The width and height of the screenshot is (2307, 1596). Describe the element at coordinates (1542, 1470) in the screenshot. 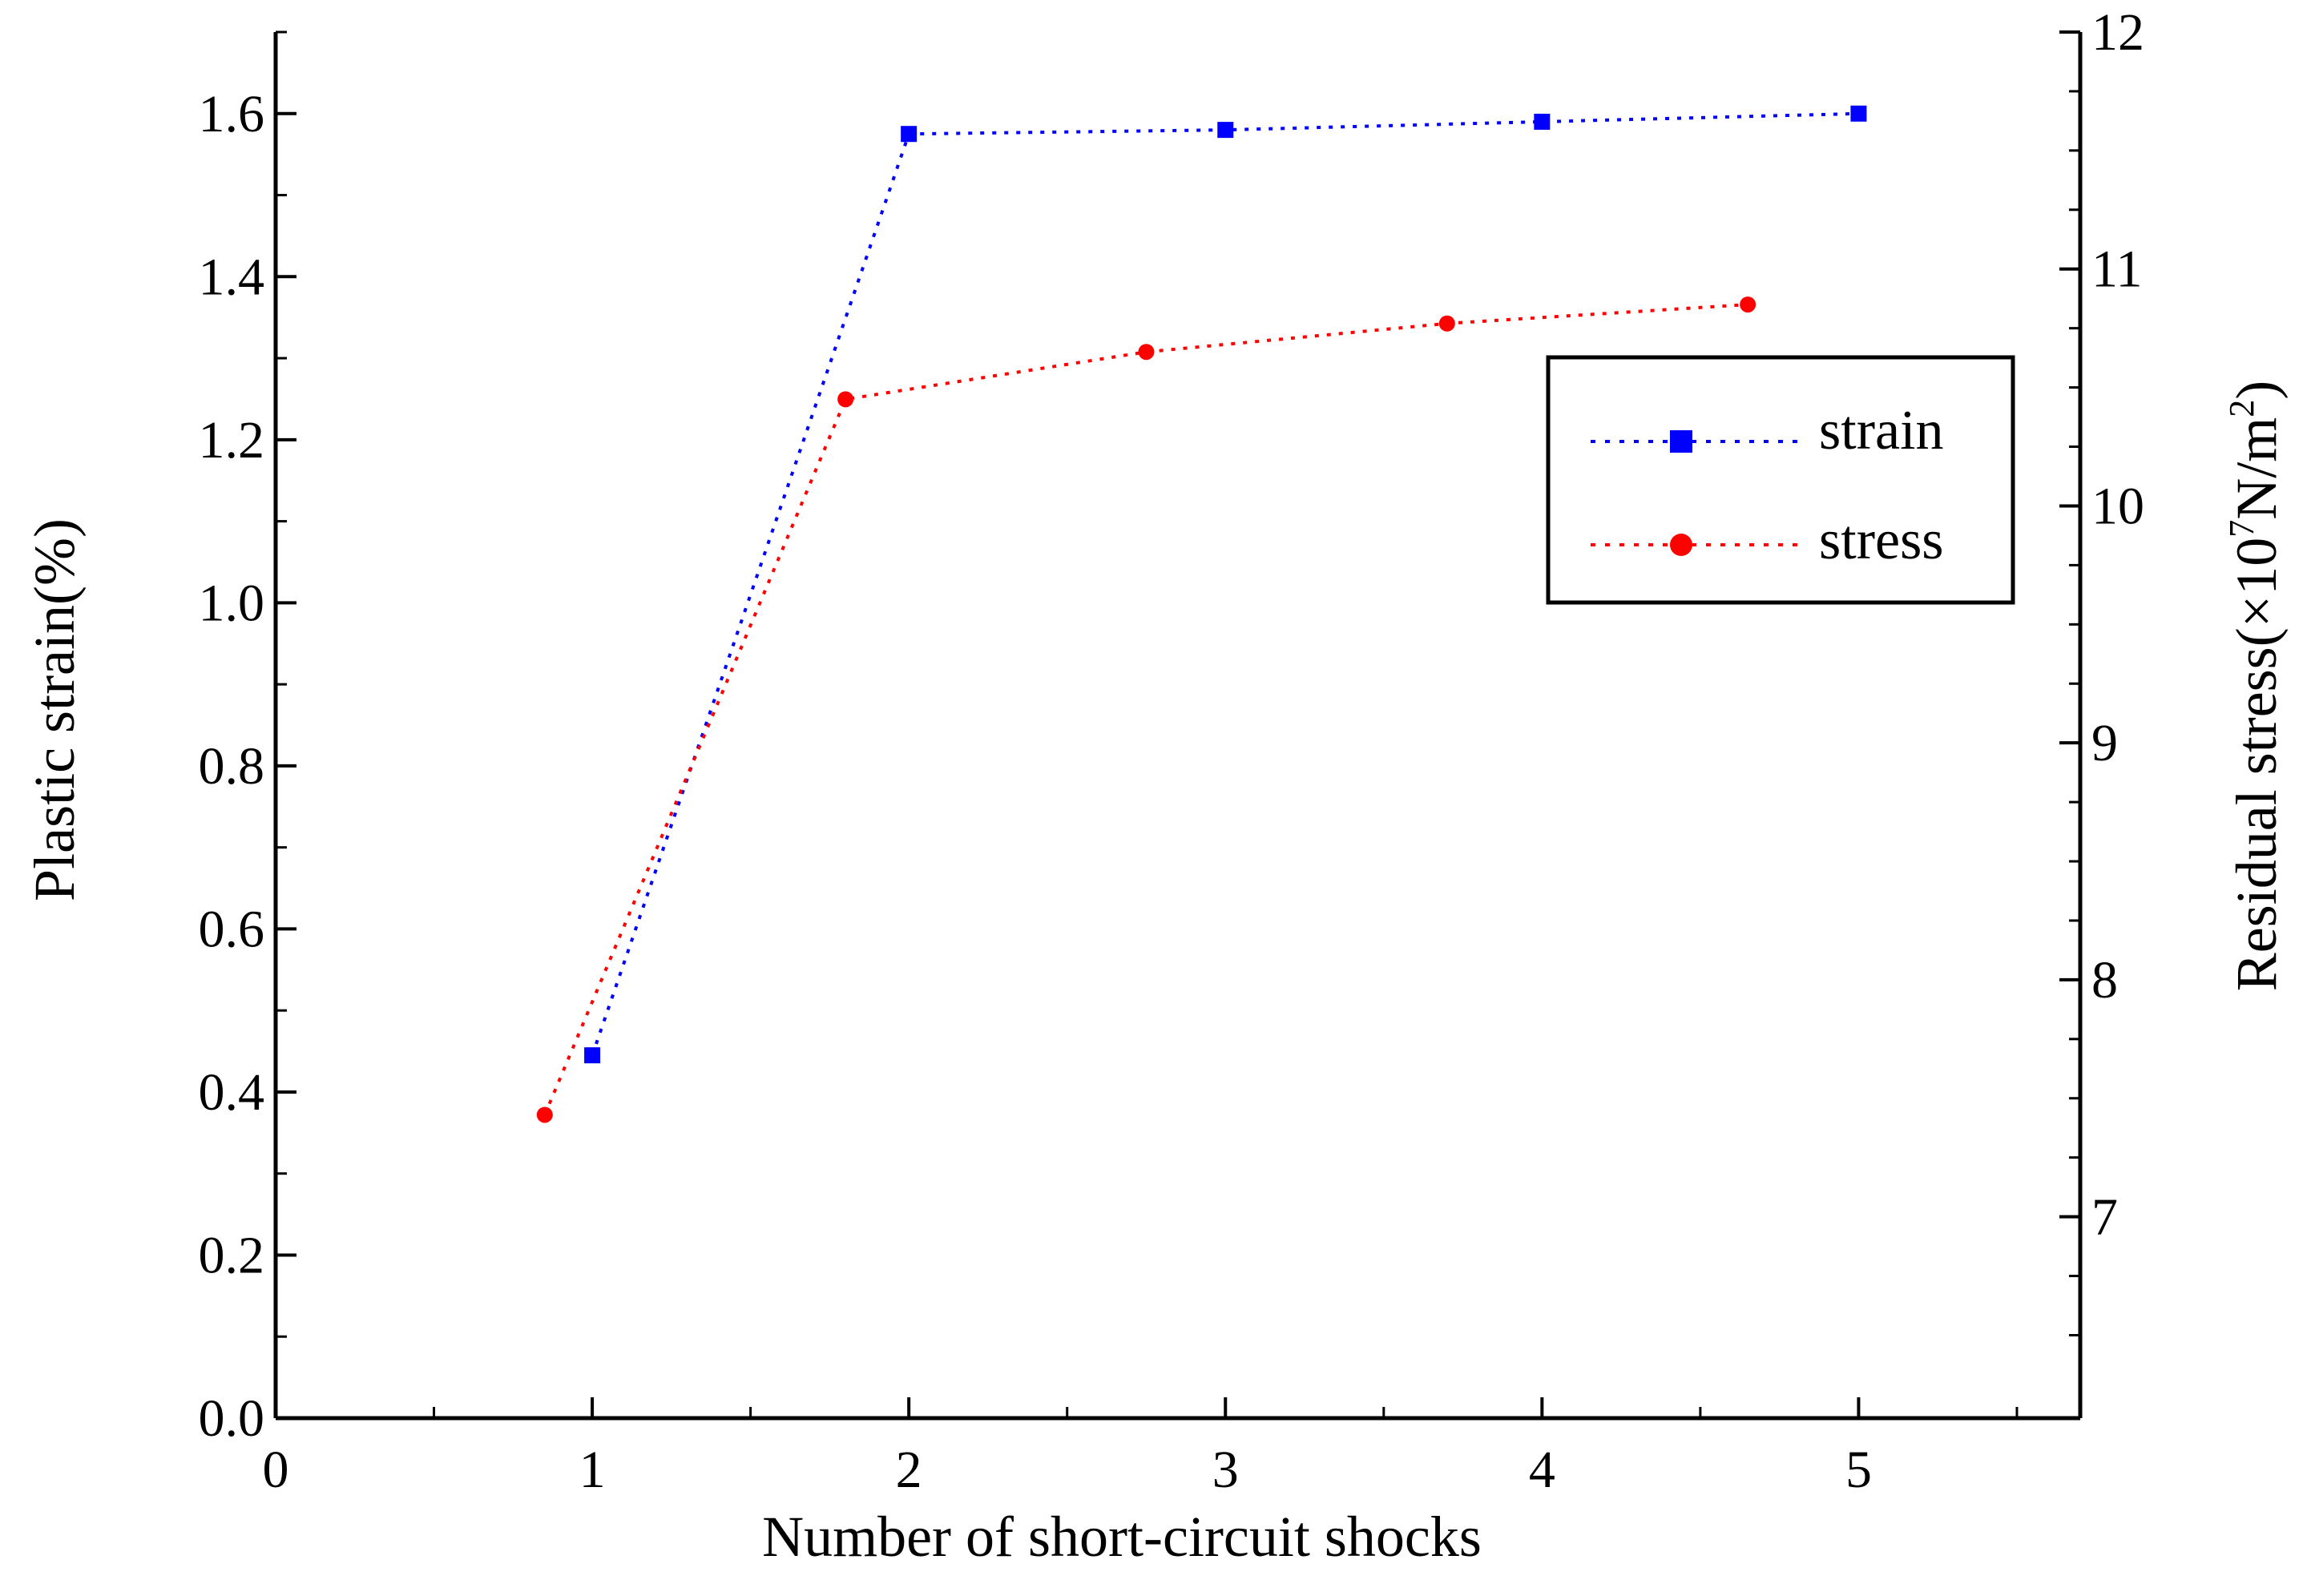

I see `x-tick-label-4: 4` at that location.